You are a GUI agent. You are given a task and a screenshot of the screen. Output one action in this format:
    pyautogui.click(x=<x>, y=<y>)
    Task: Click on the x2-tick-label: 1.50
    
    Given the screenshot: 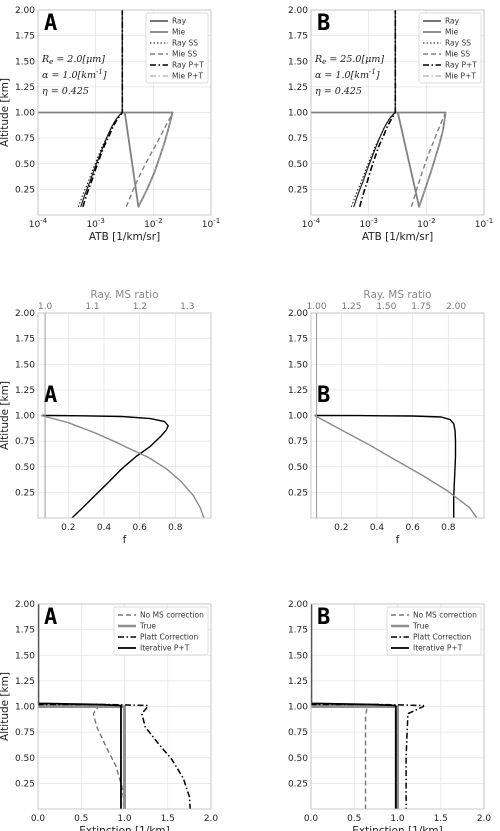 What is the action you would take?
    pyautogui.click(x=386, y=307)
    